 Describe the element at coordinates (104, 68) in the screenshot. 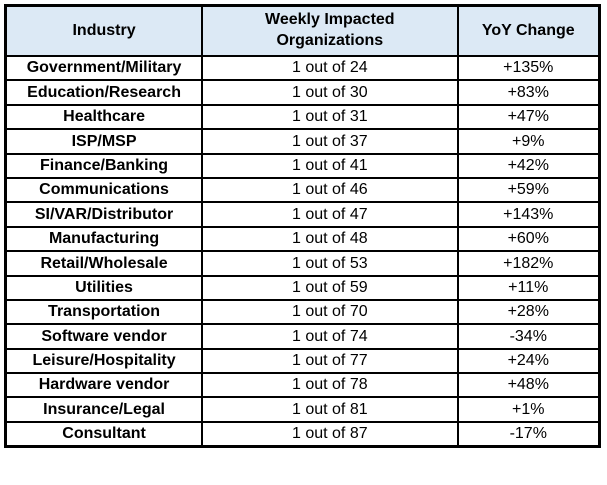

I see `industry-cell: Government/Military` at that location.